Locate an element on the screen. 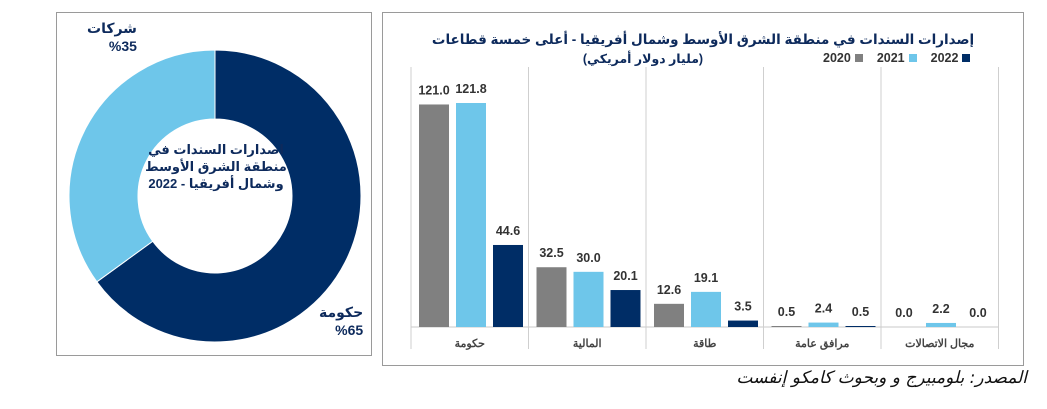  bar-energy-2020 is located at coordinates (669, 315).